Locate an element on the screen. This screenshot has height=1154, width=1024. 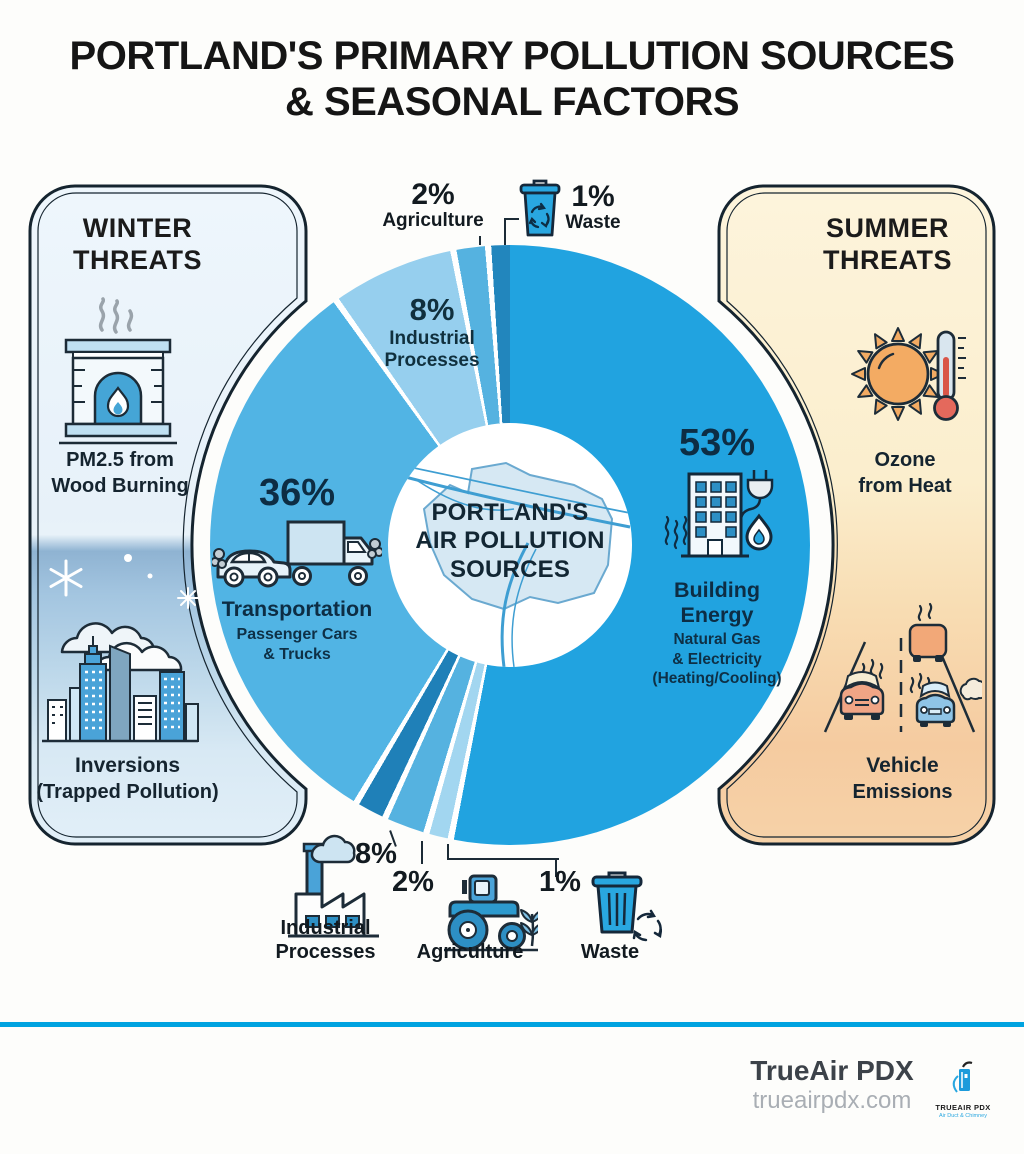
summer-item2-label: Vehicle Emissions is located at coordinates (902, 779).